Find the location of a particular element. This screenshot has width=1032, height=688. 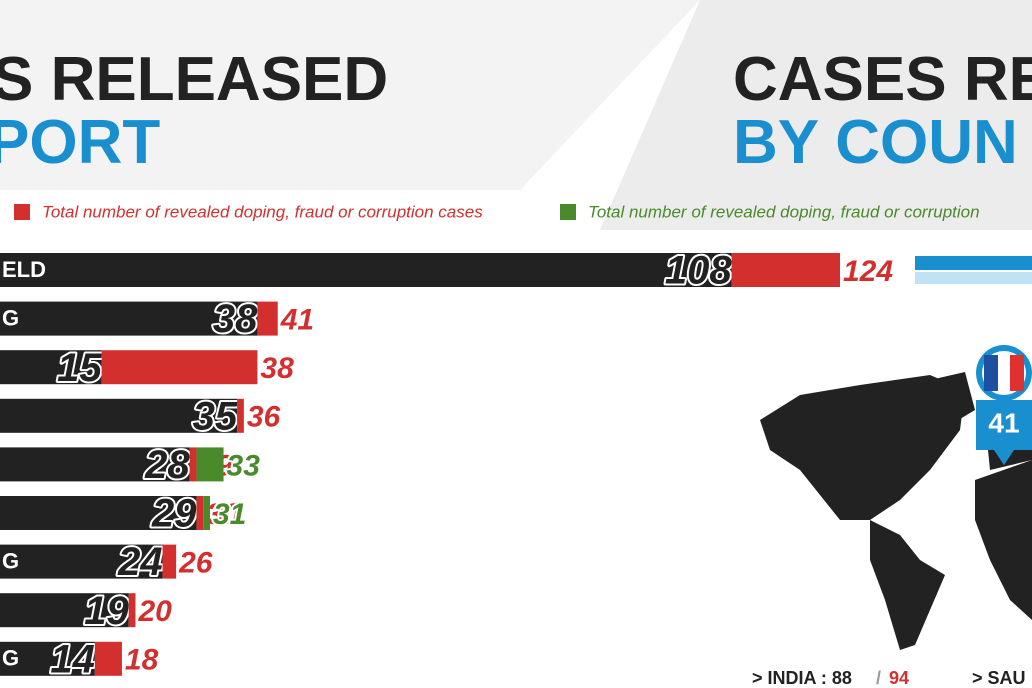

data-label: 108 is located at coordinates (698, 271).